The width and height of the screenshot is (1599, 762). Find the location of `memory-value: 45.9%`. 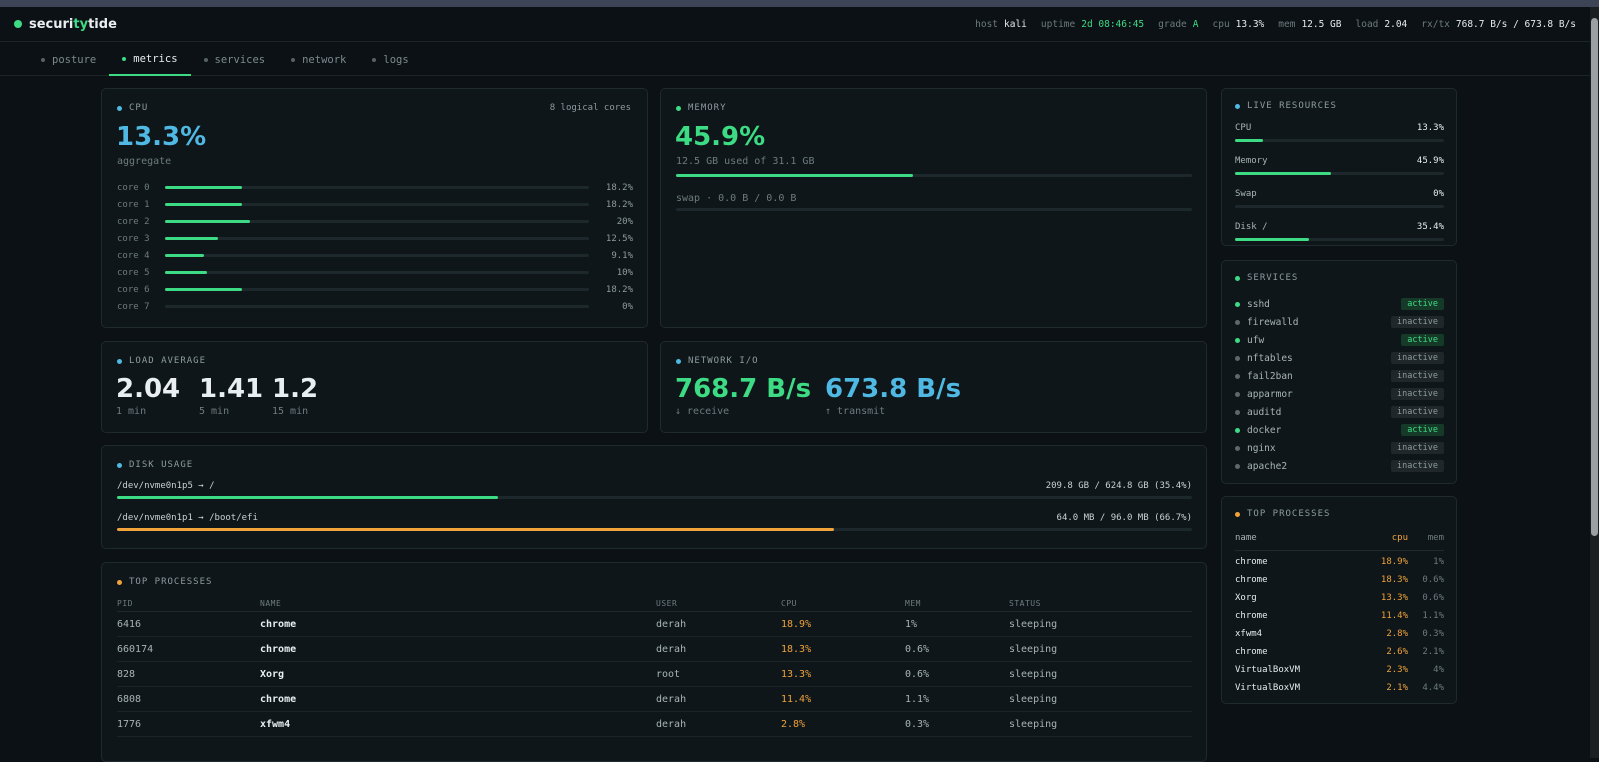

memory-value: 45.9% is located at coordinates (720, 137).